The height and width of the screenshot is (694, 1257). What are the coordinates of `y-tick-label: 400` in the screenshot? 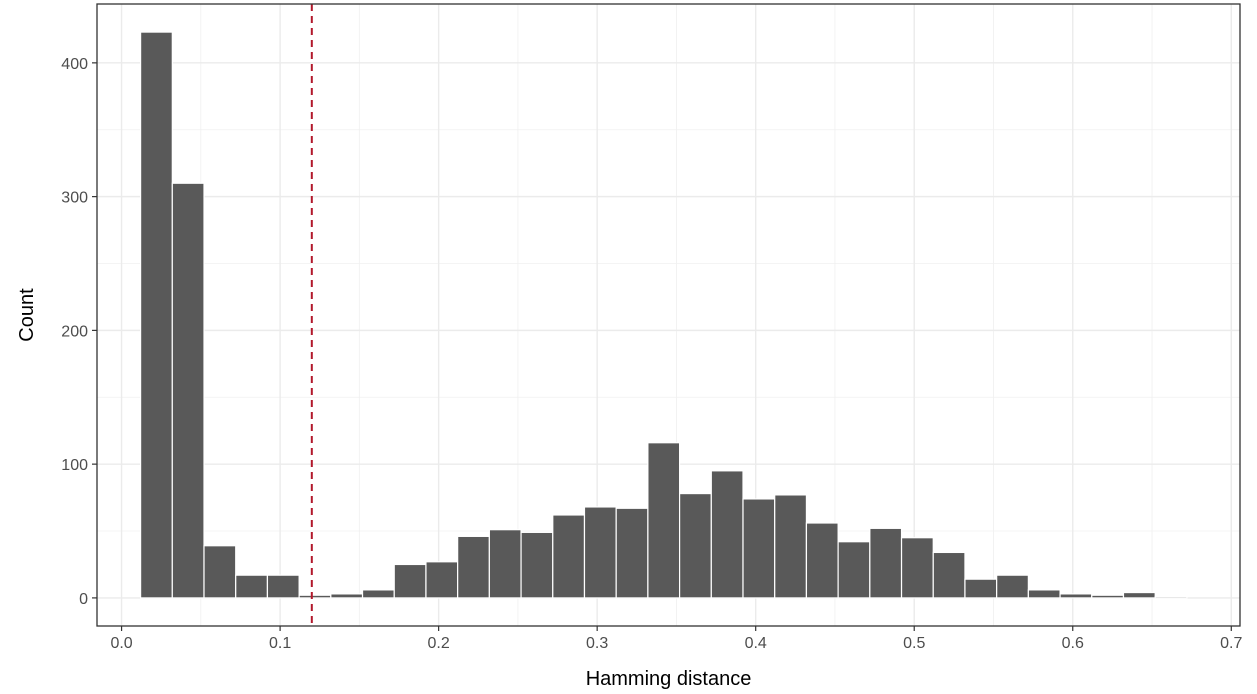 It's located at (74, 64).